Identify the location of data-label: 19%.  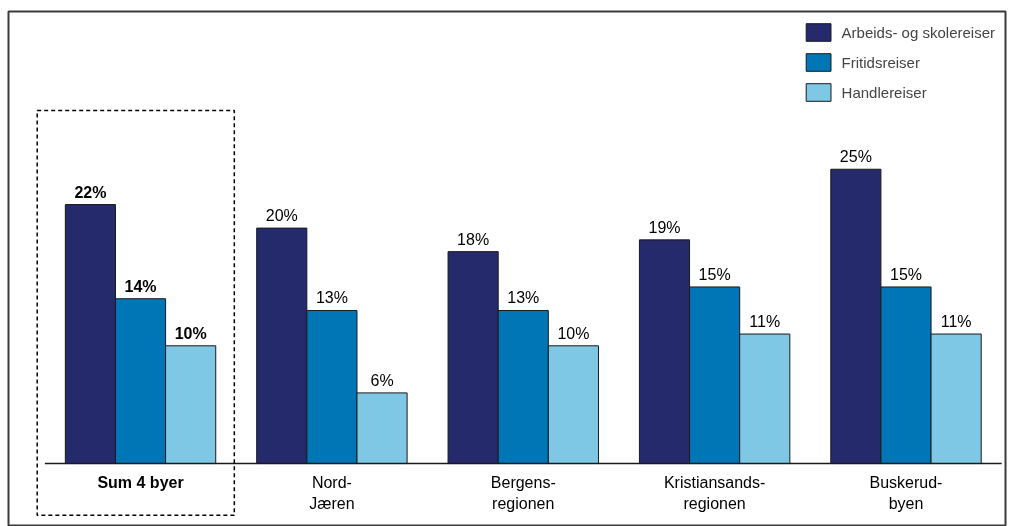
(664, 227).